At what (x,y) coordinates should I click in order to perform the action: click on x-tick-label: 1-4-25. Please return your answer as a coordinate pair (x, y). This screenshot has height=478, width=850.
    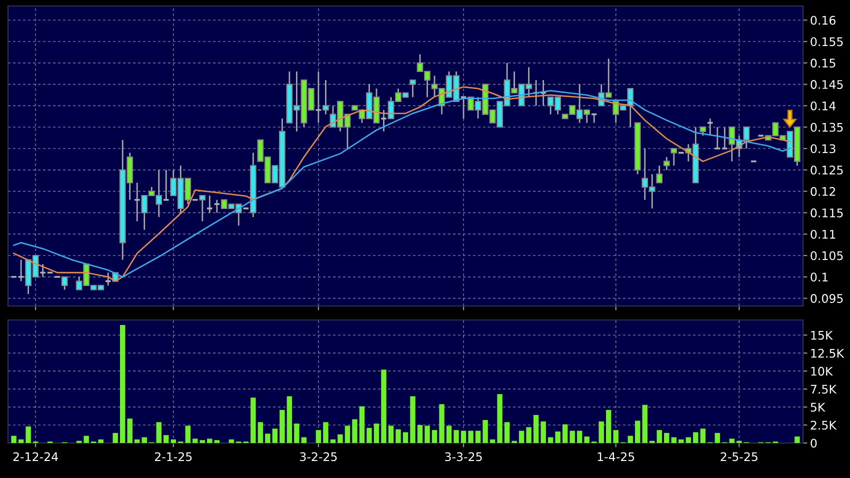
    Looking at the image, I should click on (616, 457).